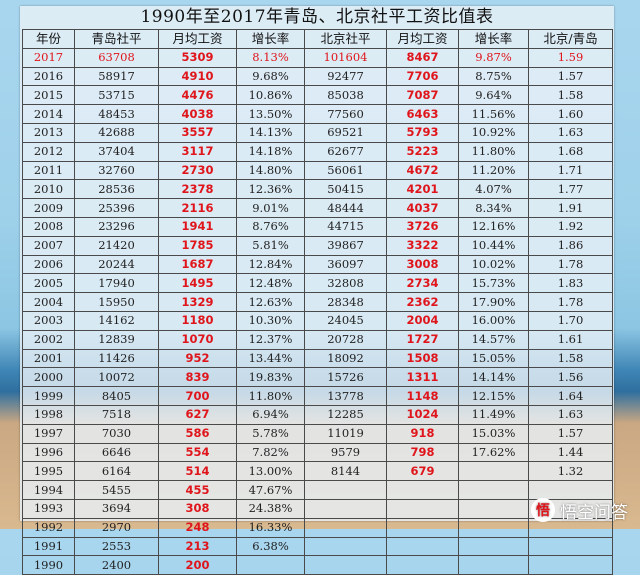 The width and height of the screenshot is (640, 575). Describe the element at coordinates (345, 396) in the screenshot. I see `cell-beijing-avg: 13778` at that location.